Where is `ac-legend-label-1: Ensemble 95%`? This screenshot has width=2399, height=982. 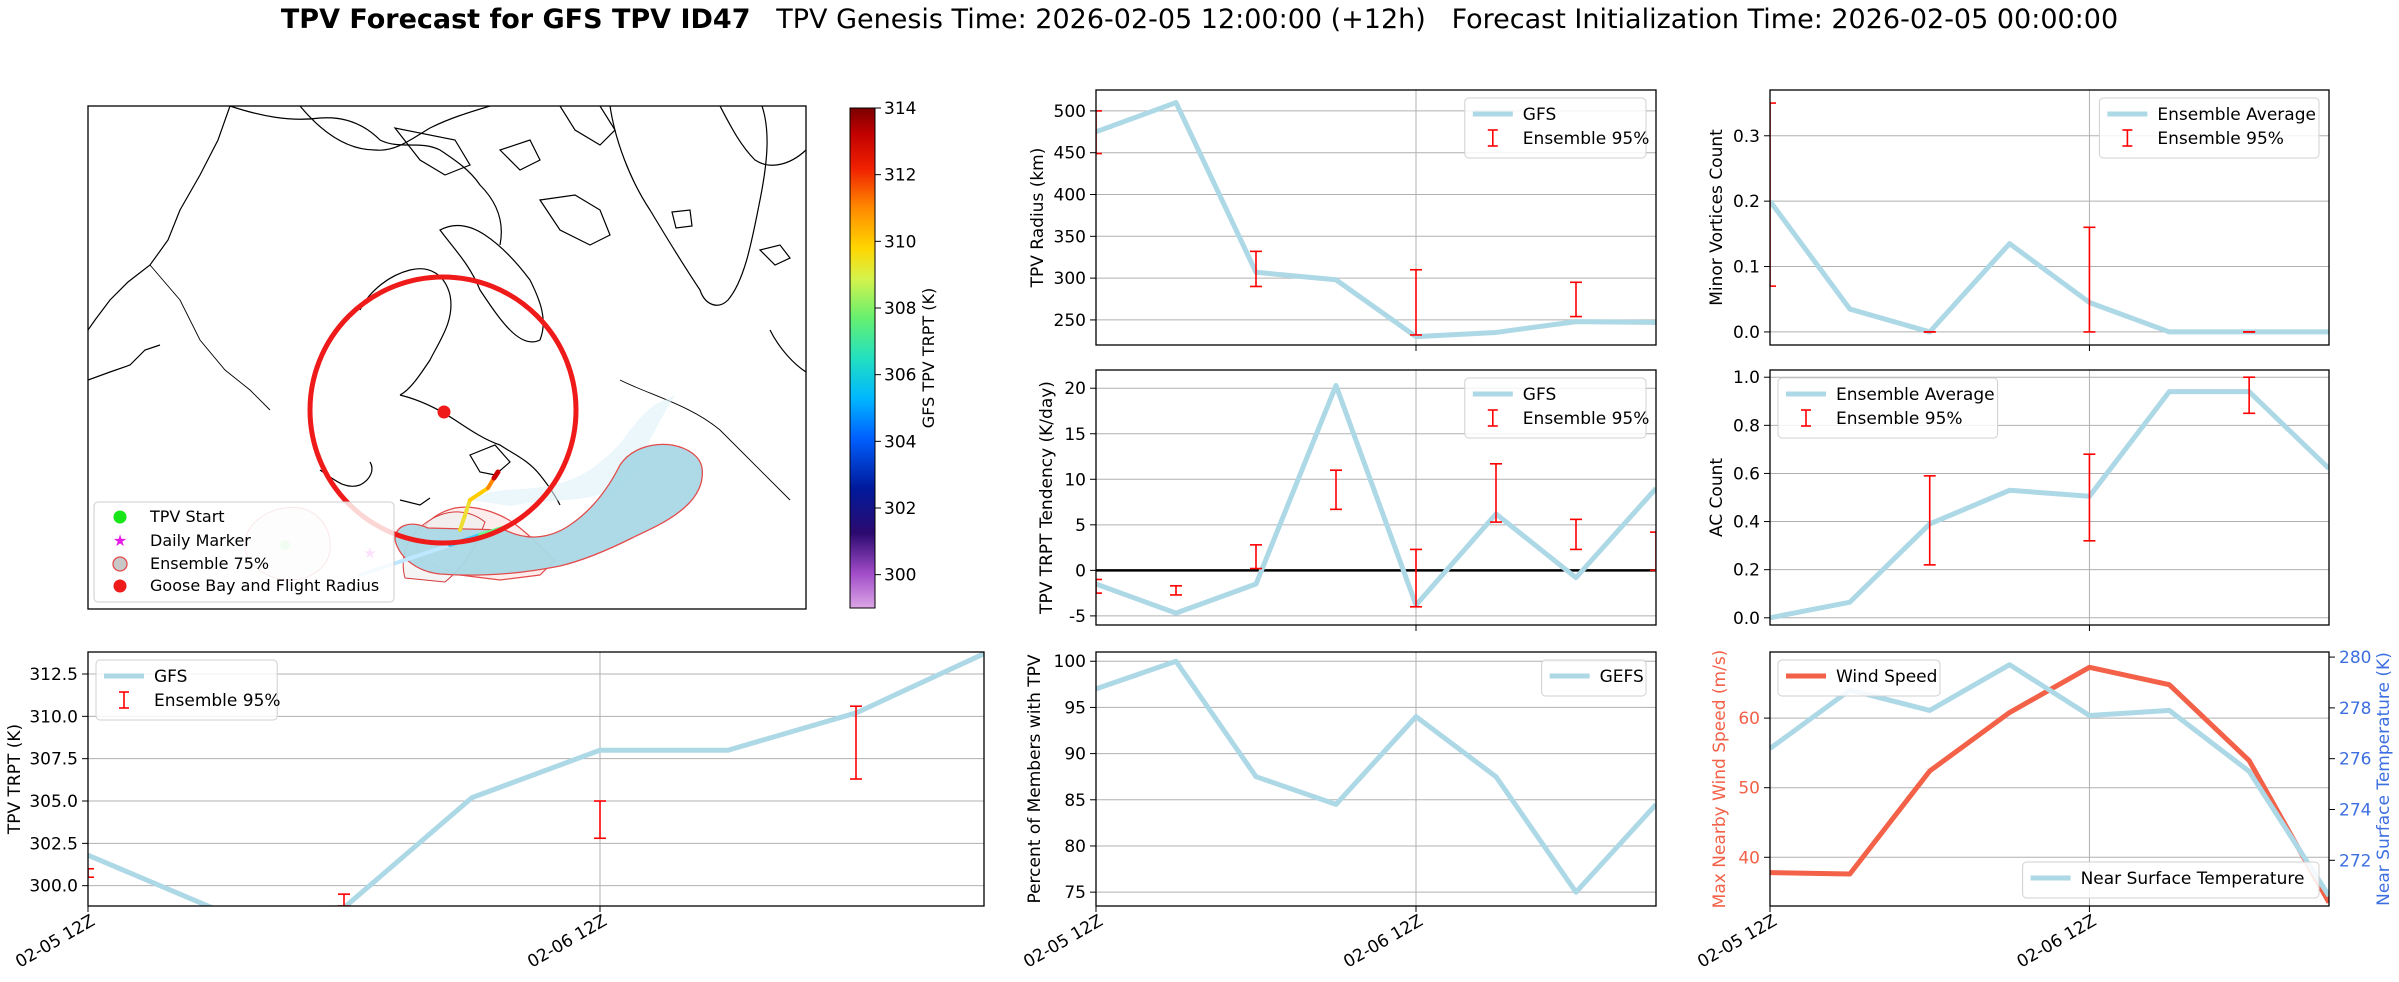
ac-legend-label-1: Ensemble 95% is located at coordinates (1899, 419).